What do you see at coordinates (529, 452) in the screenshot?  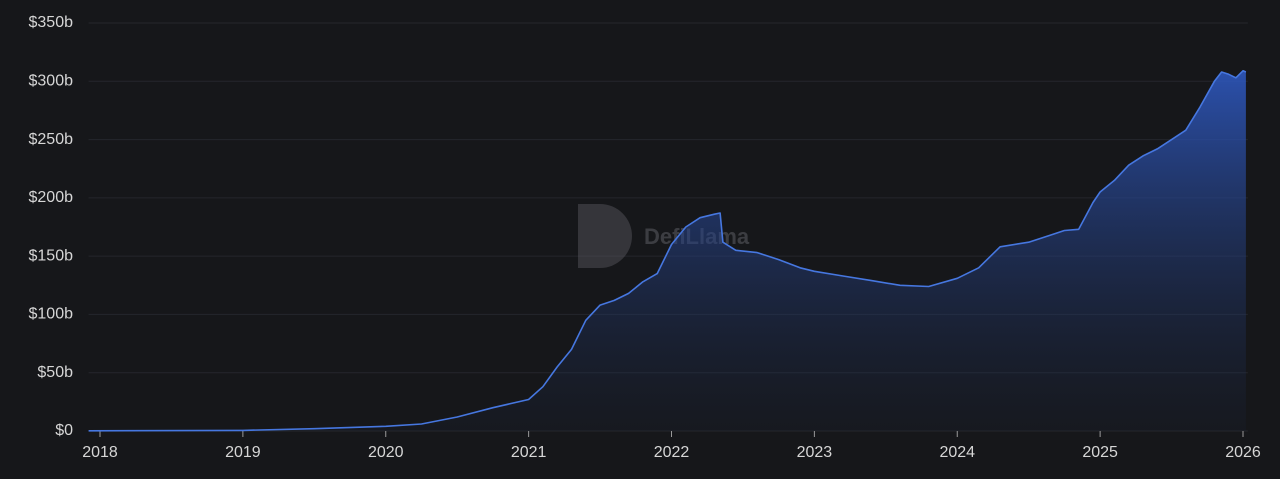 I see `x-tick-label: 2021` at bounding box center [529, 452].